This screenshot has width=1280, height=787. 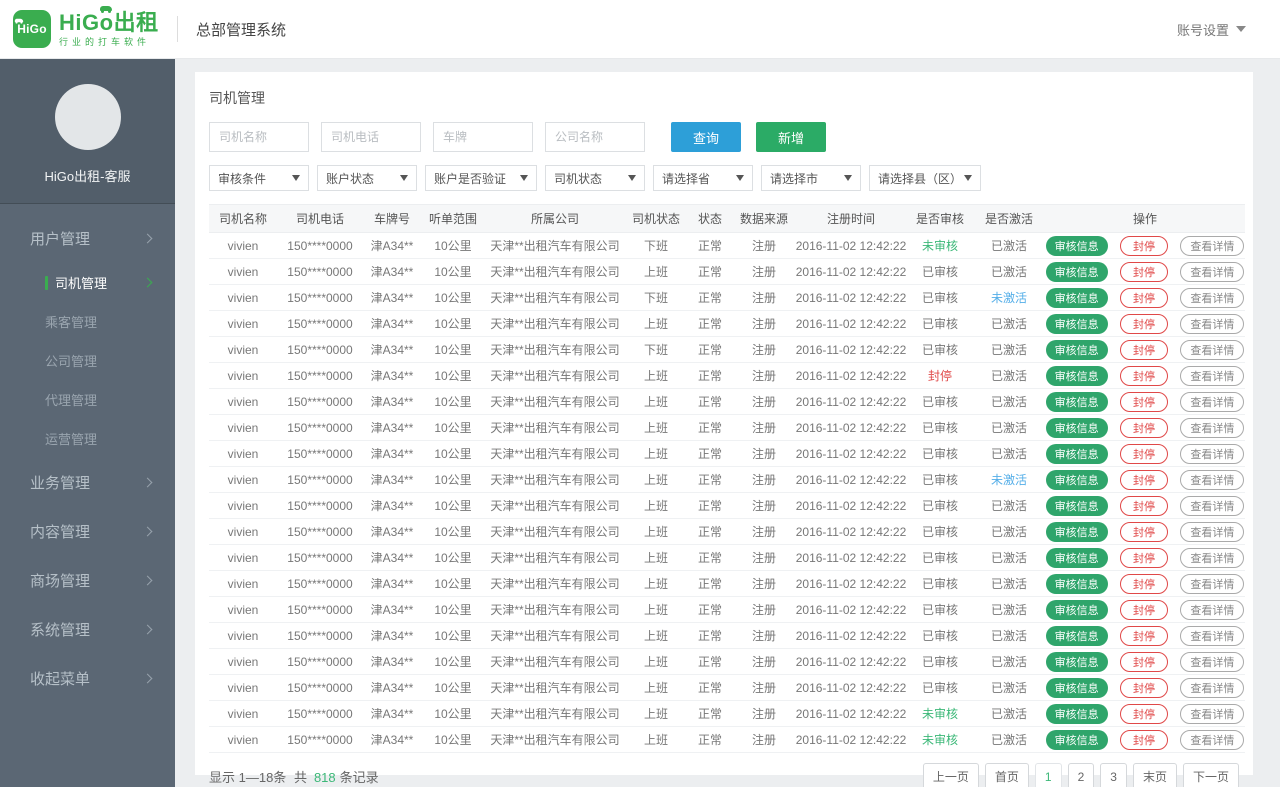 What do you see at coordinates (703, 178) in the screenshot?
I see `province-select: 请选择省` at bounding box center [703, 178].